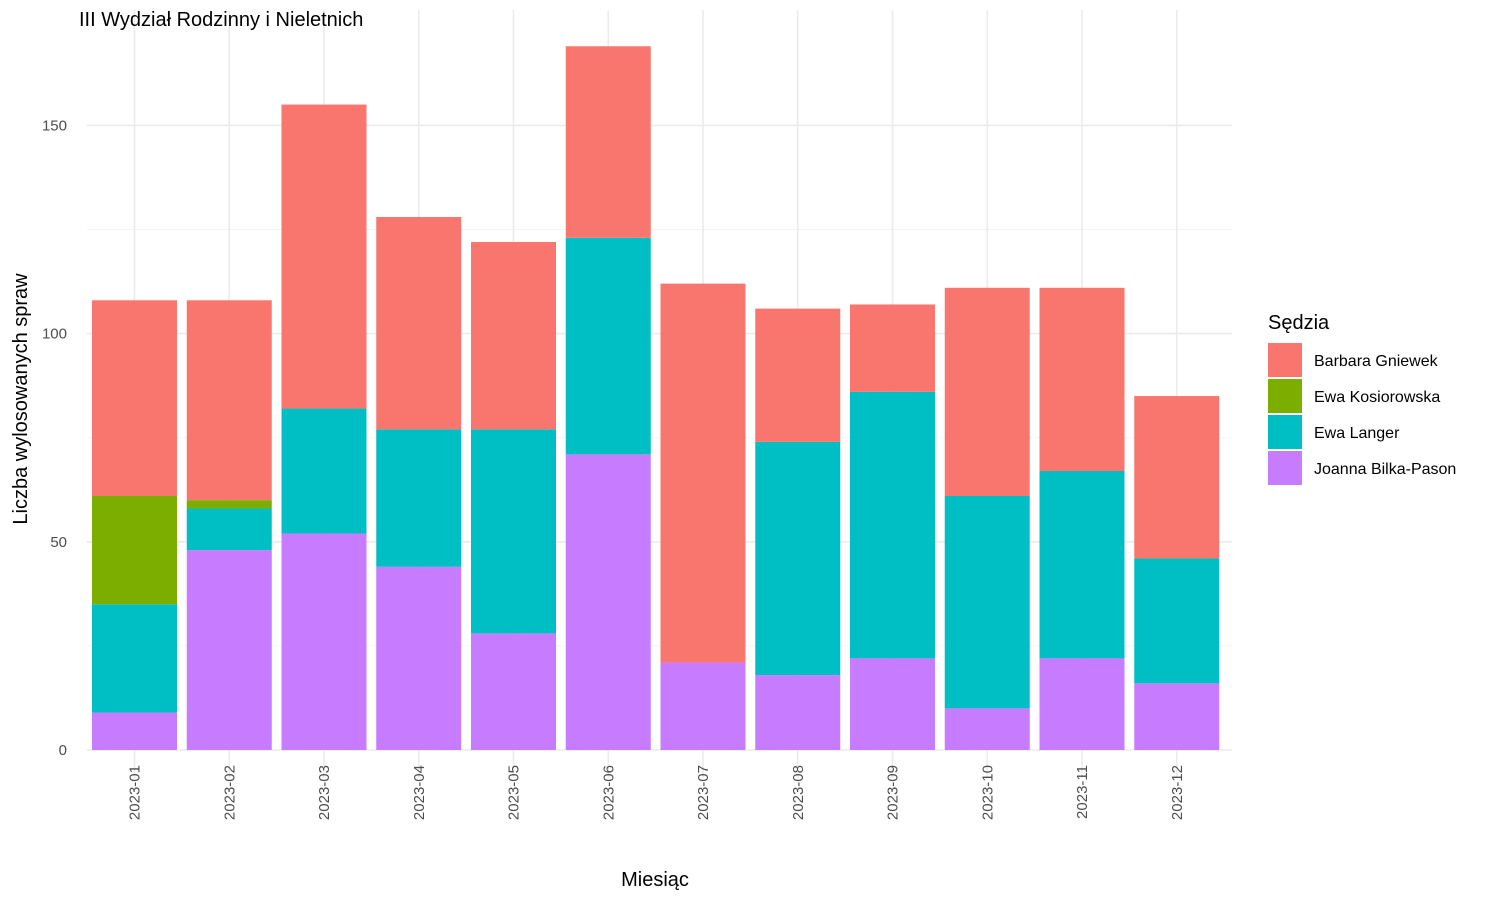 This screenshot has width=1500, height=900. Describe the element at coordinates (135, 792) in the screenshot. I see `x-tick-label: 2023-01` at that location.